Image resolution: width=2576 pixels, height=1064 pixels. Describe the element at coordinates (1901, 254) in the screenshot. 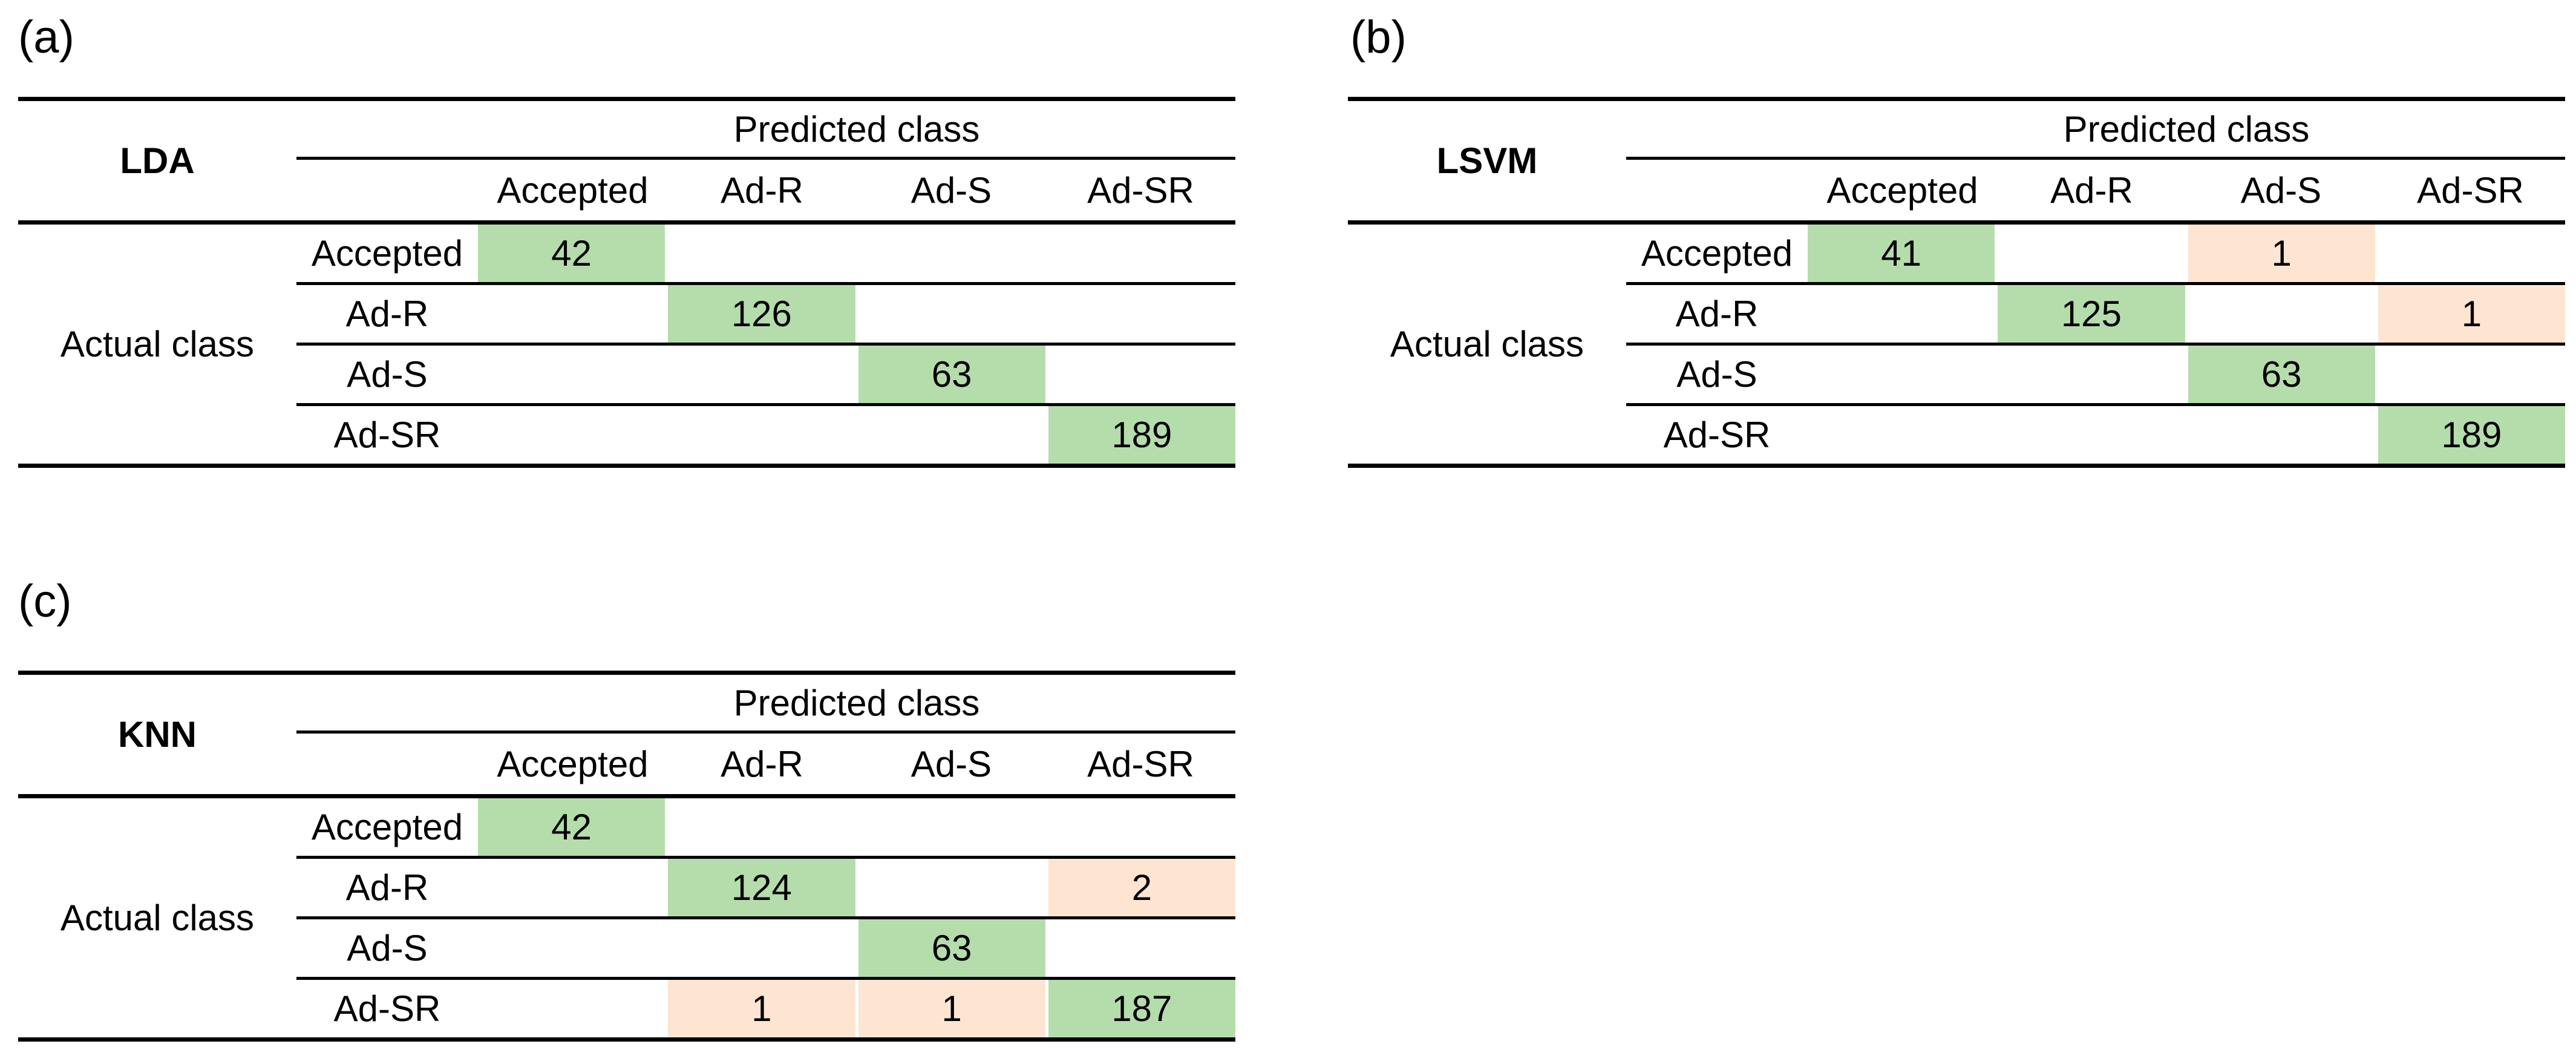

I see `matrix-cell: 41` at that location.